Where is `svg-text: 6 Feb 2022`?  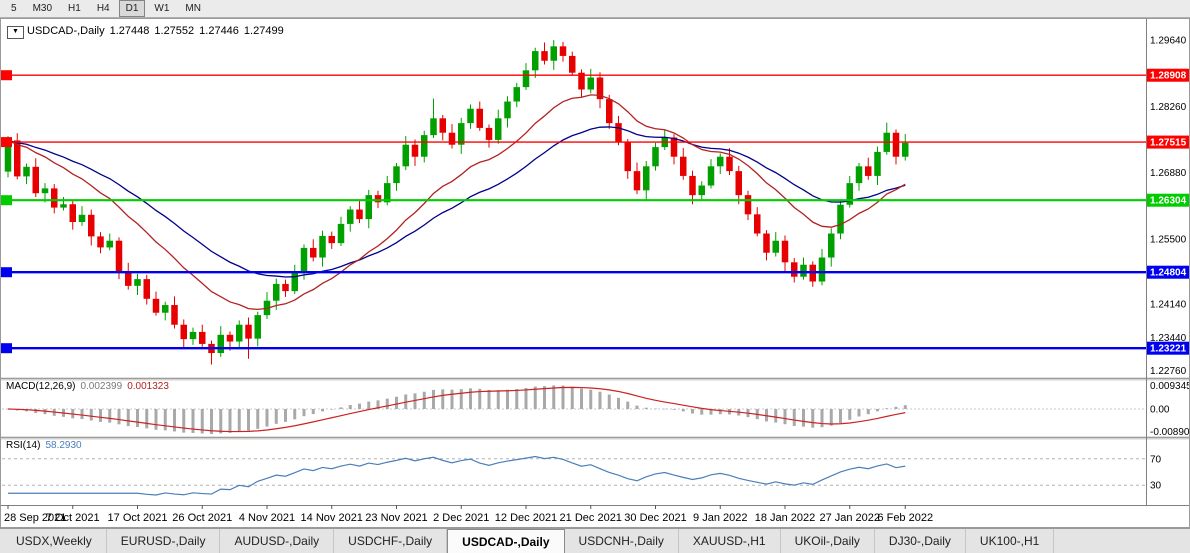
svg-text: 6 Feb 2022 is located at coordinates (905, 518).